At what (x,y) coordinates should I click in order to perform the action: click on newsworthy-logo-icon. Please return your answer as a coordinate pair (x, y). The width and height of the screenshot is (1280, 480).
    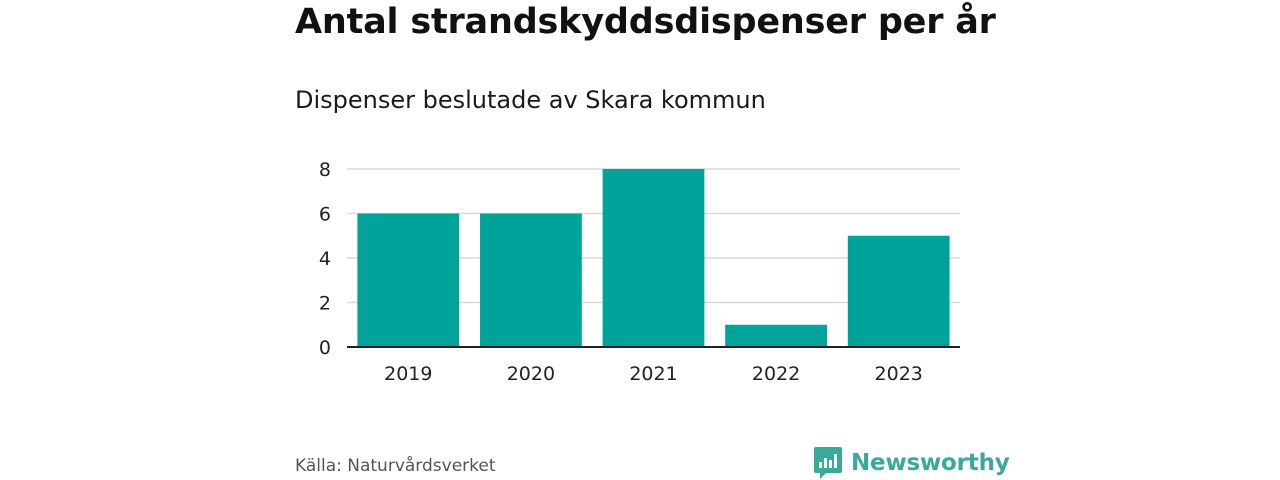
    Looking at the image, I should click on (828, 463).